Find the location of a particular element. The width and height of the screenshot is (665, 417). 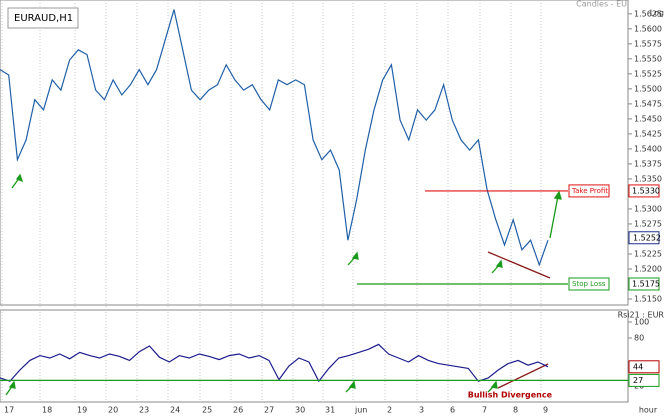

y-tick-label: 1.5525 is located at coordinates (648, 73).